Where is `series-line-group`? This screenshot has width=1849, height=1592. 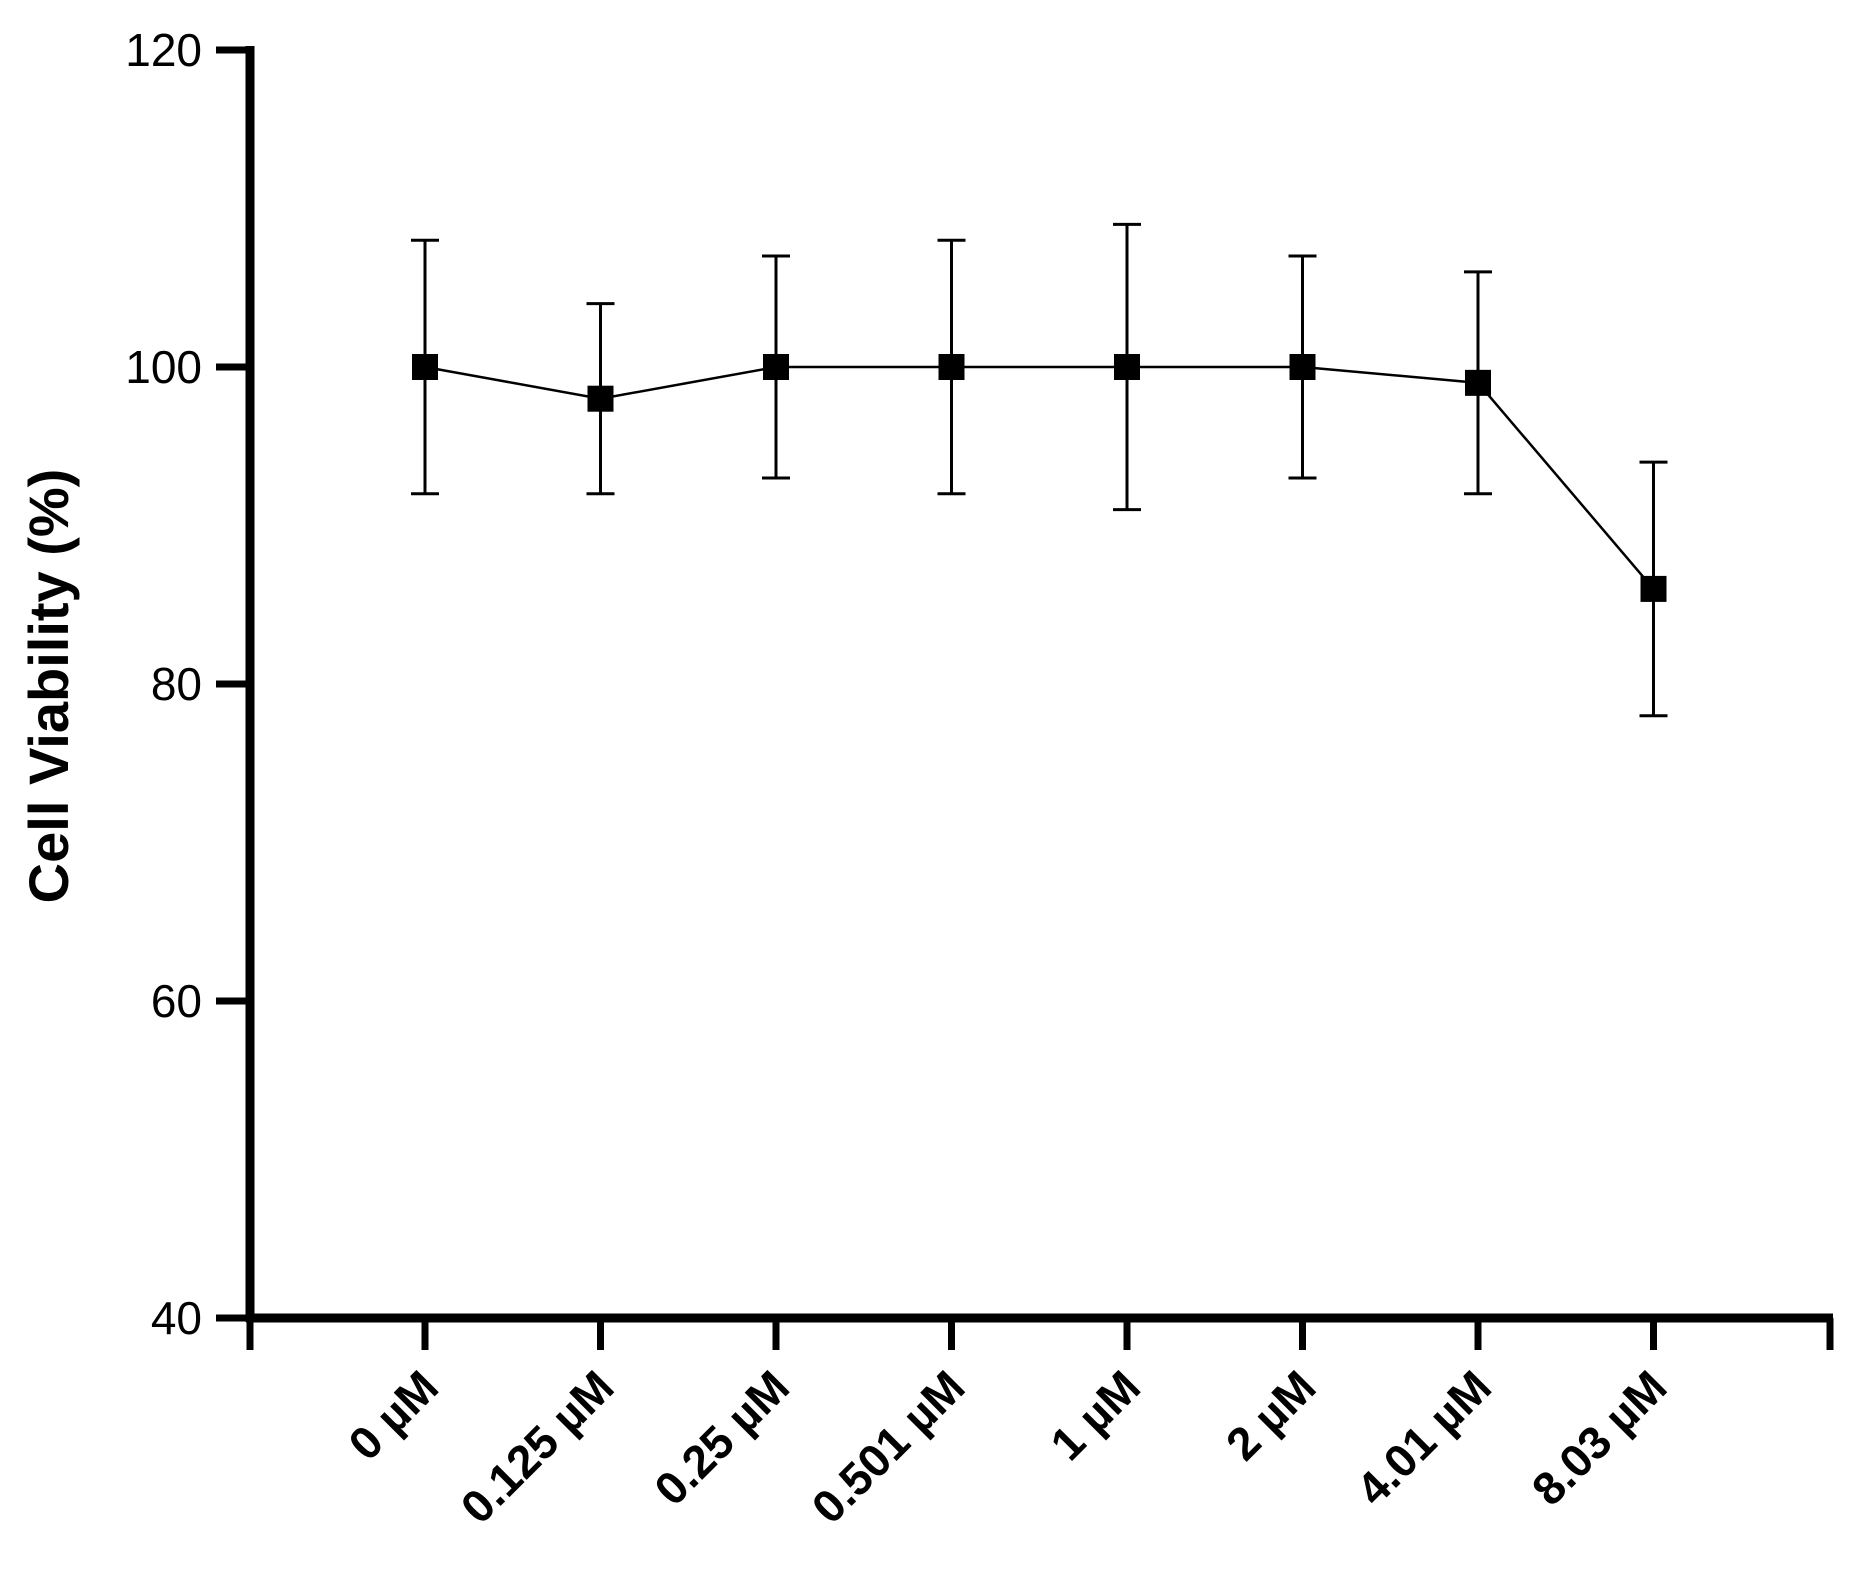
series-line-group is located at coordinates (1039, 477).